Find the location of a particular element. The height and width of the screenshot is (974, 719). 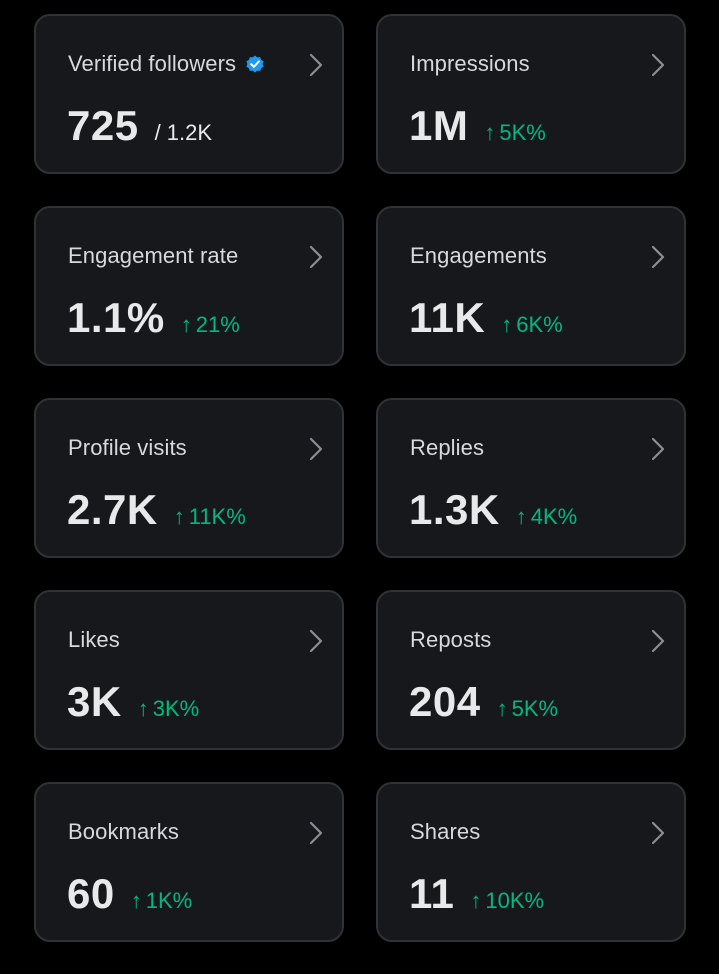

metric-card-likes: Likes 3K ↑ 3K% is located at coordinates (189, 670).